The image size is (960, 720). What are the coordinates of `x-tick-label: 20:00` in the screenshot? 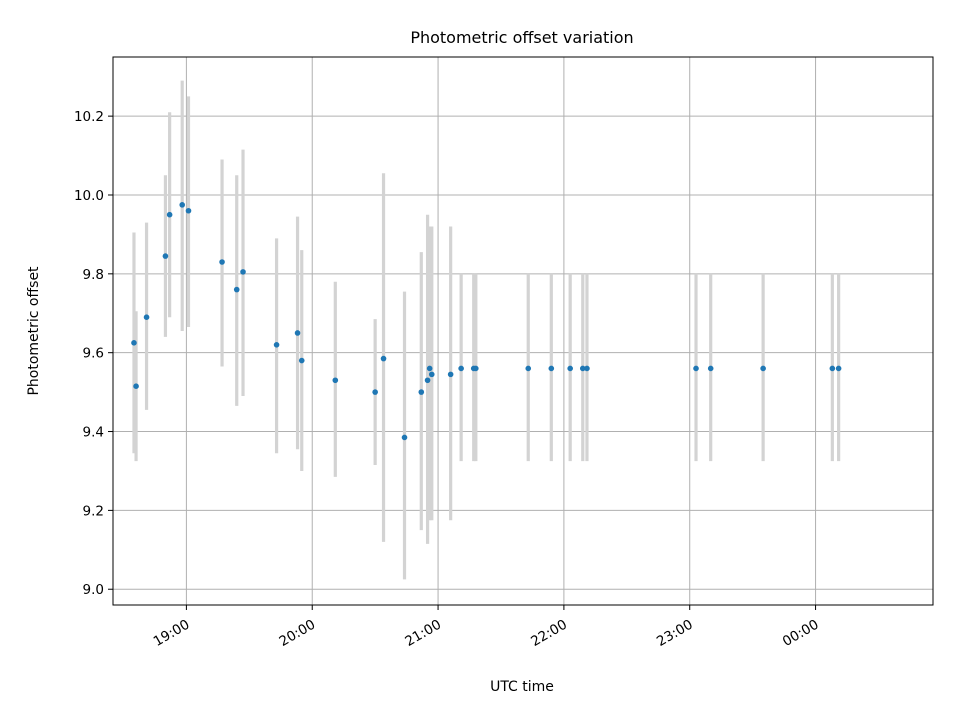 It's located at (298, 633).